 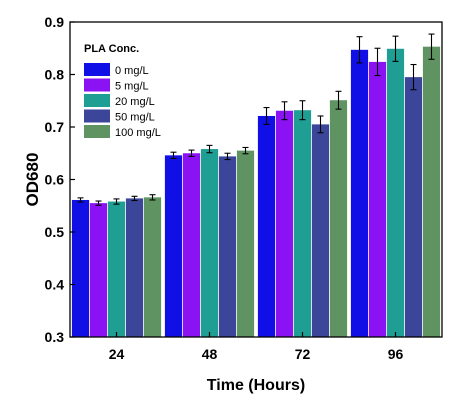 I want to click on x-tick-label: 48, so click(x=210, y=354).